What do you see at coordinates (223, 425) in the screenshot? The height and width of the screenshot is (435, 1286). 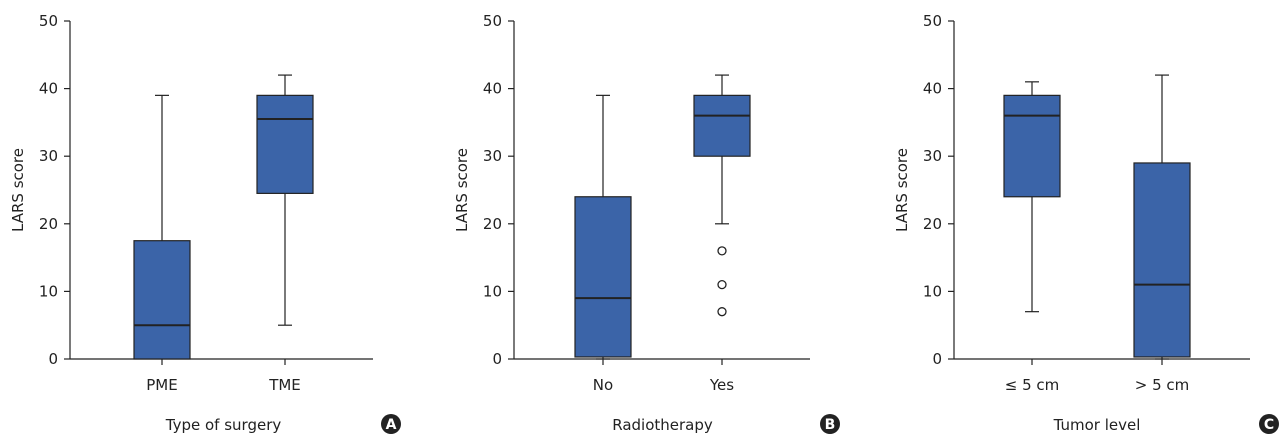 I see `x-axis-title: Type of surgery` at bounding box center [223, 425].